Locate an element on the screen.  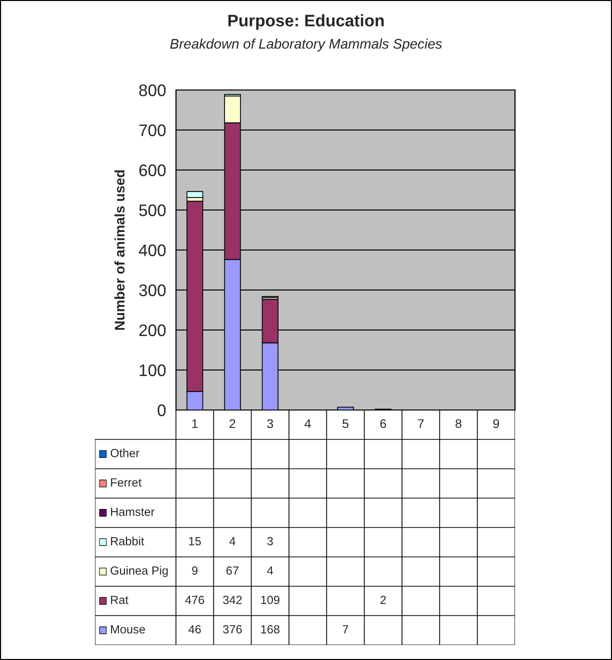
bar is located at coordinates (195, 194).